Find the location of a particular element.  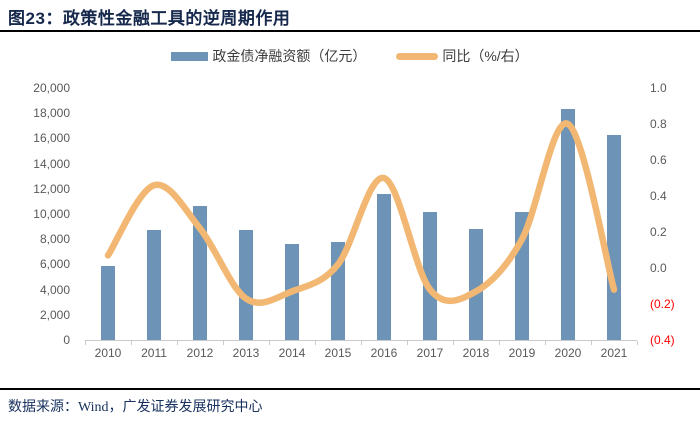

x-axis-tick-label: 2013 is located at coordinates (246, 353).